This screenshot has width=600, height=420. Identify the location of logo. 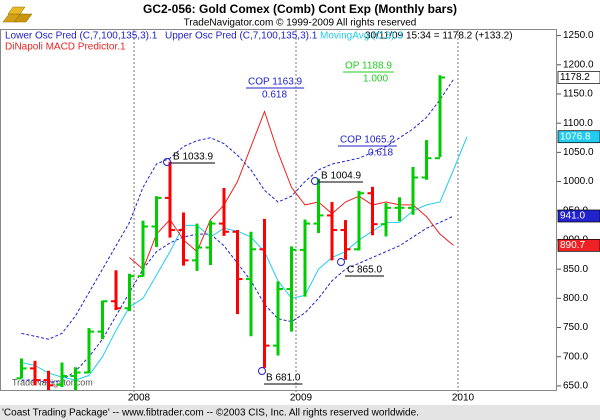
(17, 14).